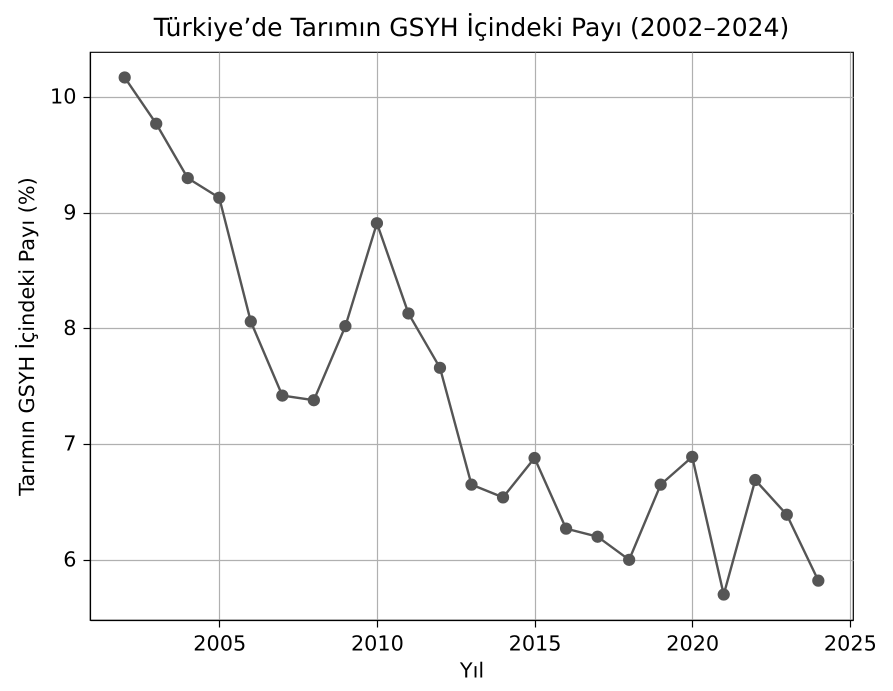 The height and width of the screenshot is (691, 893). Describe the element at coordinates (63, 96) in the screenshot. I see `y-tick-label: 10` at that location.